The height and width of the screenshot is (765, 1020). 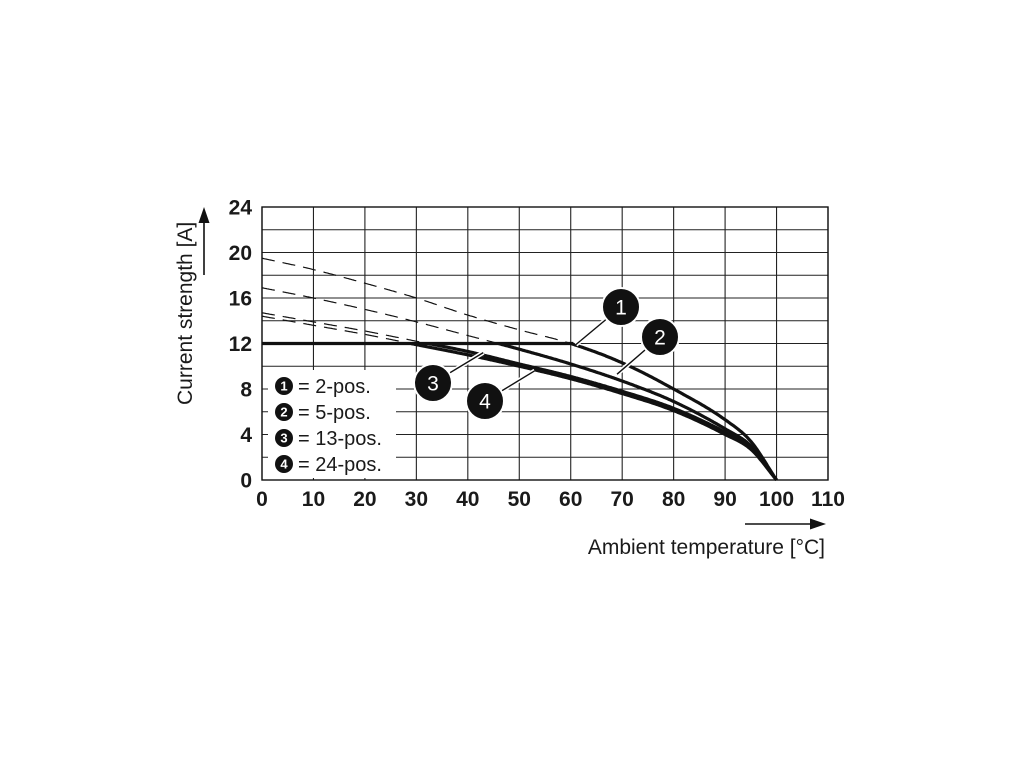 I want to click on legend-badge-number-3: 3, so click(x=283, y=438).